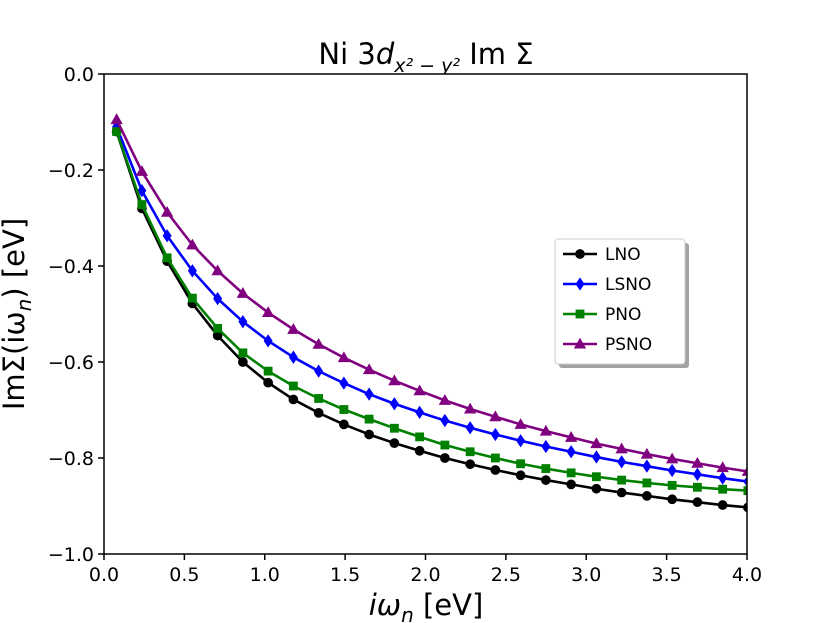 Image resolution: width=830 pixels, height=623 pixels. What do you see at coordinates (426, 605) in the screenshot?
I see `x-axis-title: iωn [eV]` at bounding box center [426, 605].